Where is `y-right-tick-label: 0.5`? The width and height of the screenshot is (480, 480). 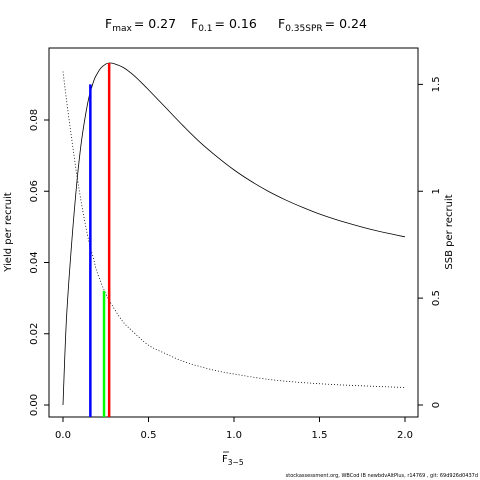 y-right-tick-label: 0.5 is located at coordinates (436, 298).